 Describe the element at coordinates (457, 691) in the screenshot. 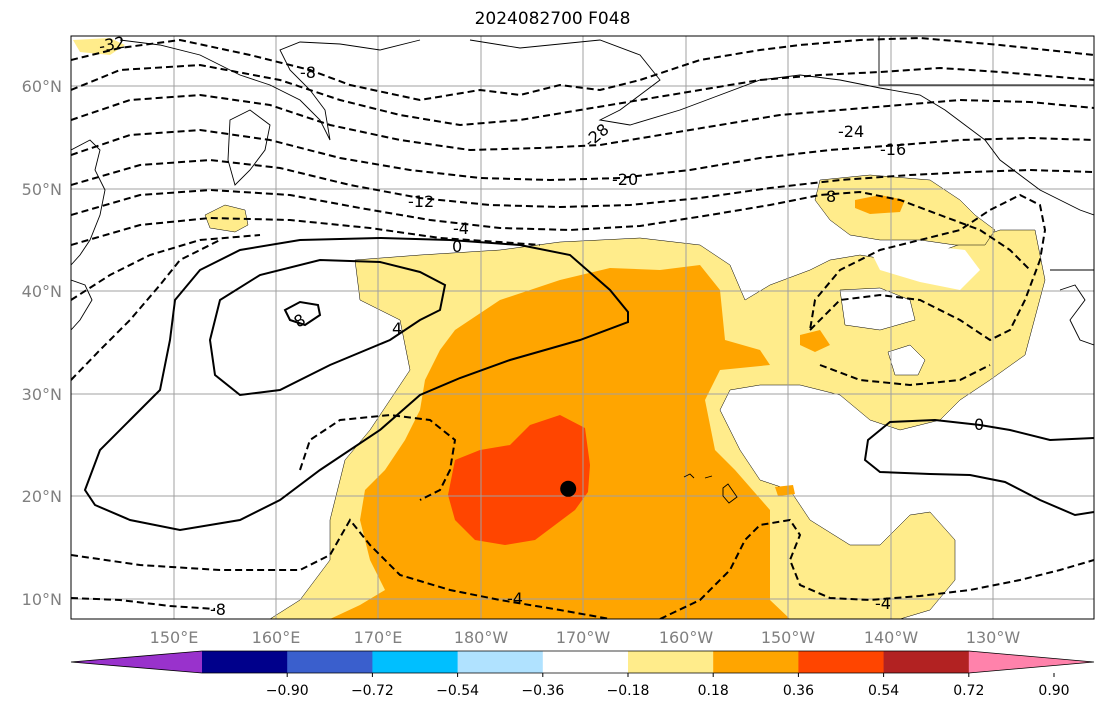

I see `colorbar-tick-label: −0.54` at that location.